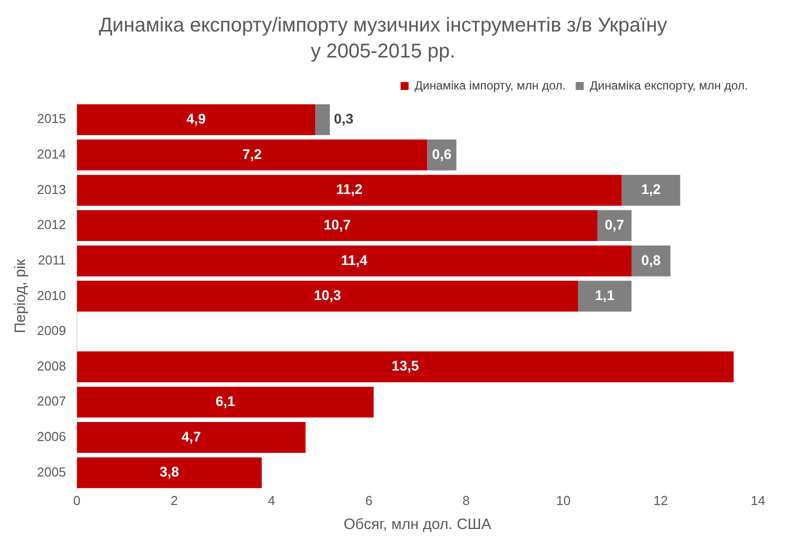 This screenshot has height=550, width=787. Describe the element at coordinates (383, 51) in the screenshot. I see `chart-subtitle: у 2005-2015 рр.` at that location.